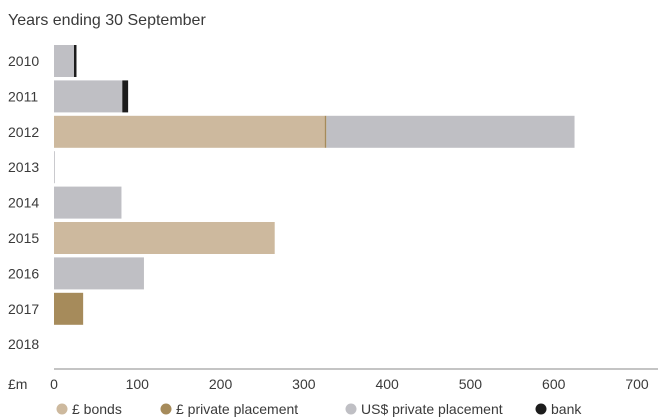  Describe the element at coordinates (23, 167) in the screenshot. I see `y-tick-label-2013: 2013` at that location.